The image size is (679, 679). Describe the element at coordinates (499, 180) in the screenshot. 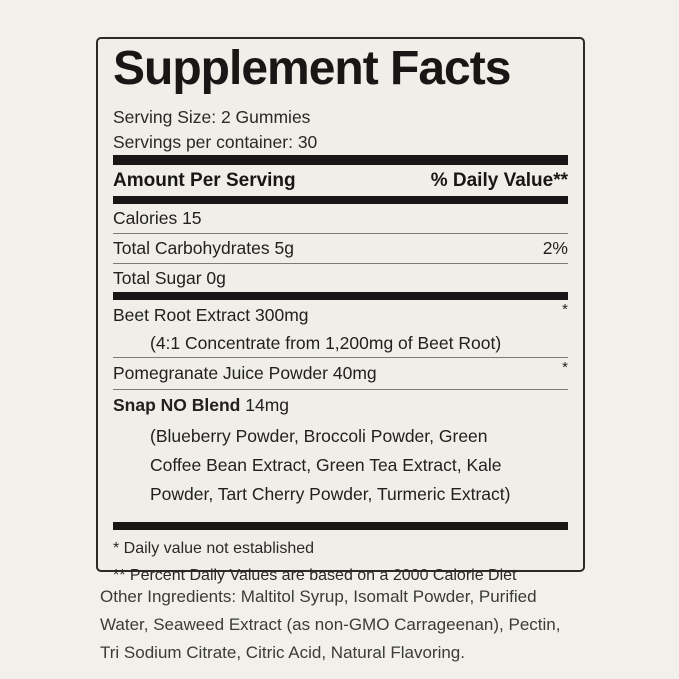

I see `daily-value-header: % Daily Value**` at that location.